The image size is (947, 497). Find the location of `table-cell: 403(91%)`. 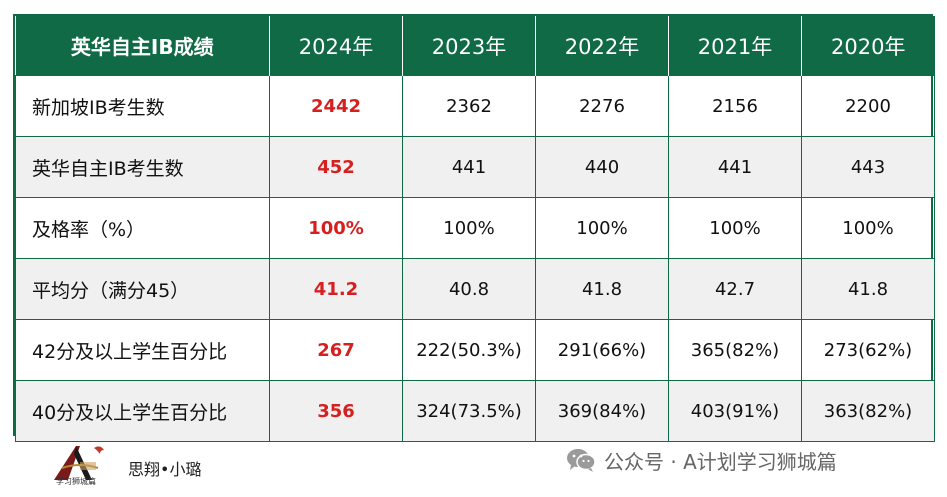

table-cell: 403(91%) is located at coordinates (735, 411).